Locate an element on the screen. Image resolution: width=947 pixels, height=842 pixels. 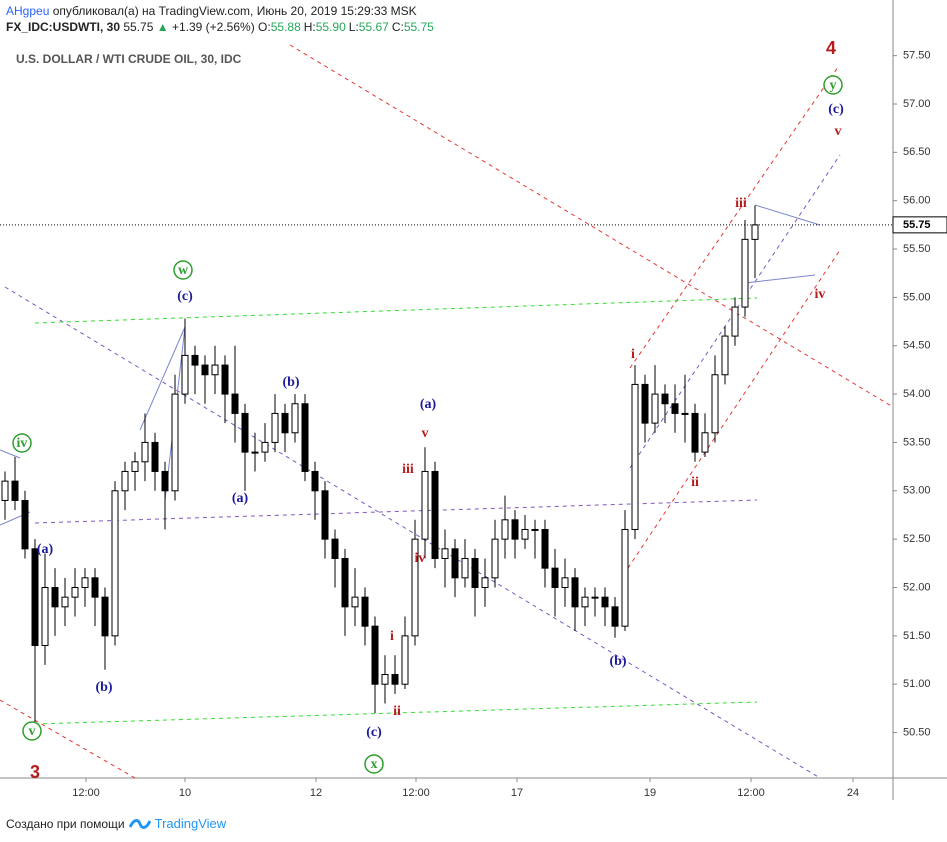
wave-label: i is located at coordinates (392, 636).